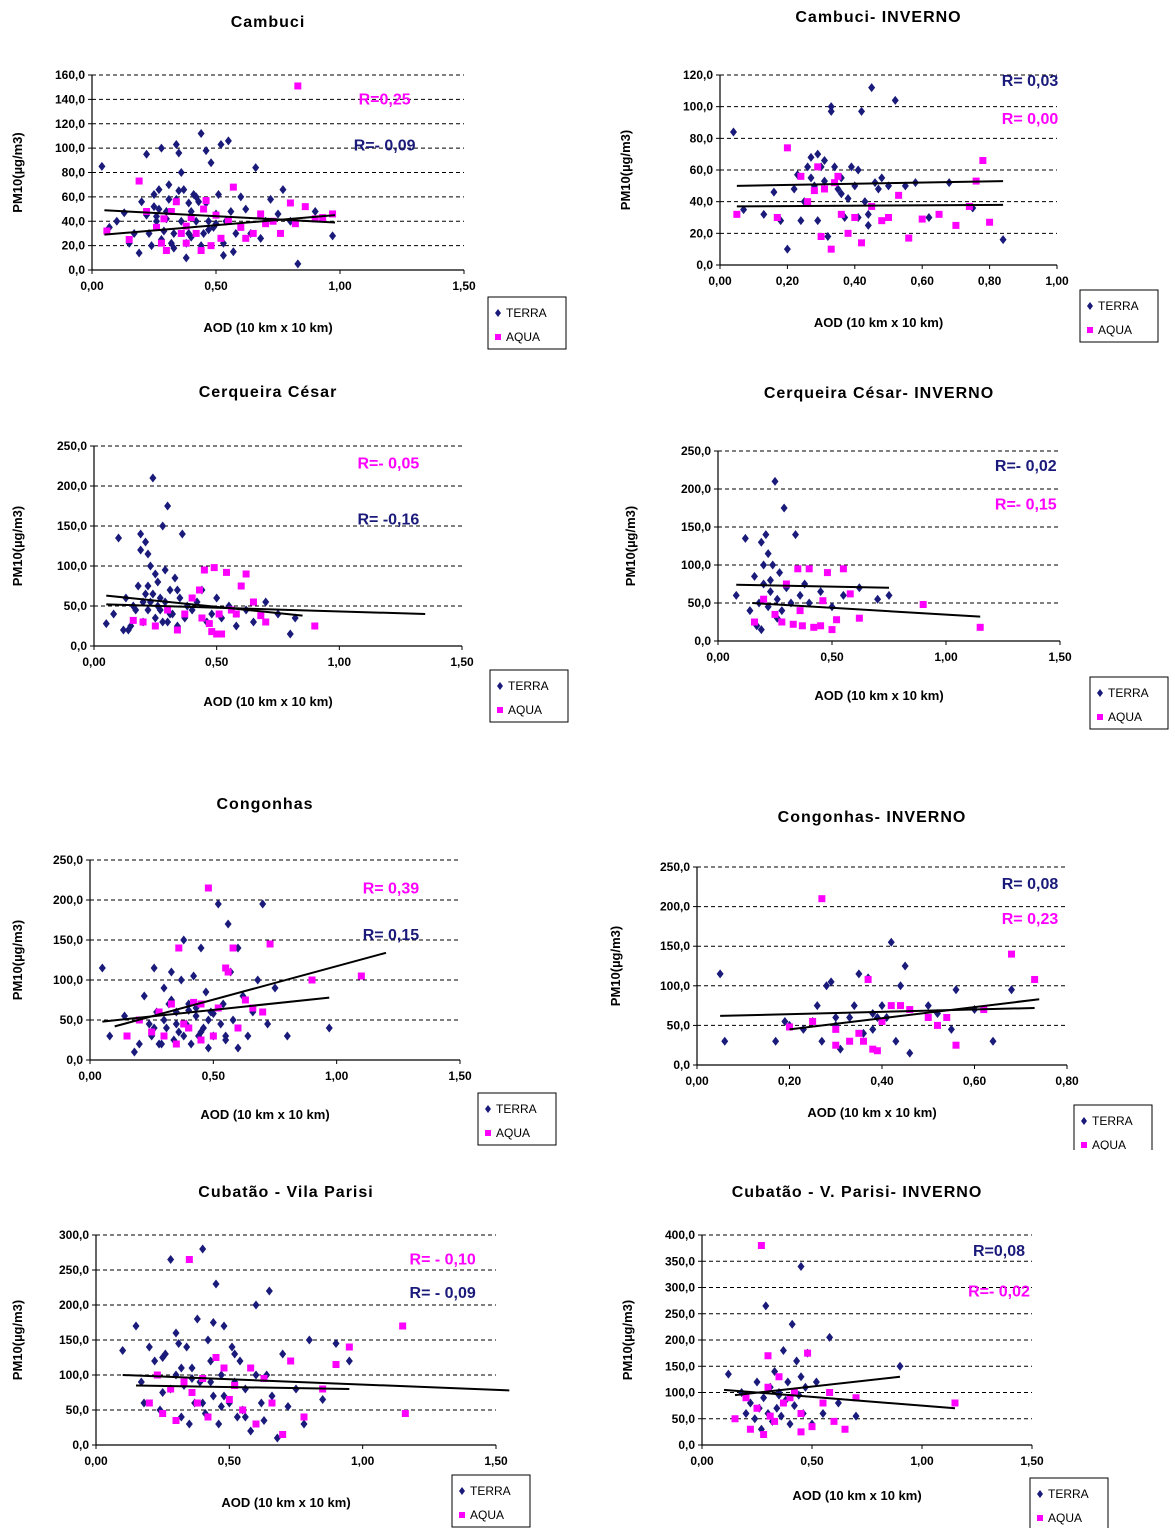 This screenshot has width=1175, height=1533. What do you see at coordinates (1030, 919) in the screenshot?
I see `r-value-aqua: R= 0,23` at bounding box center [1030, 919].